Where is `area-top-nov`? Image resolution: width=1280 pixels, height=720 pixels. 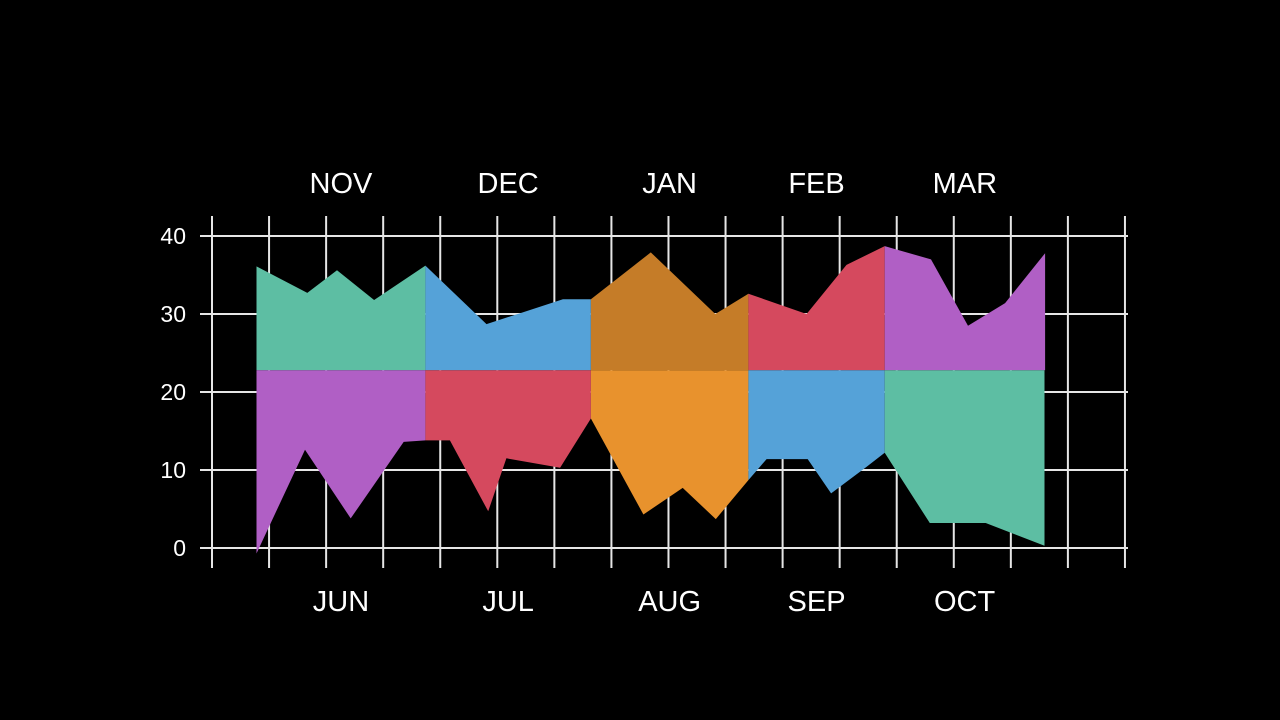
area-top-nov is located at coordinates (341, 318).